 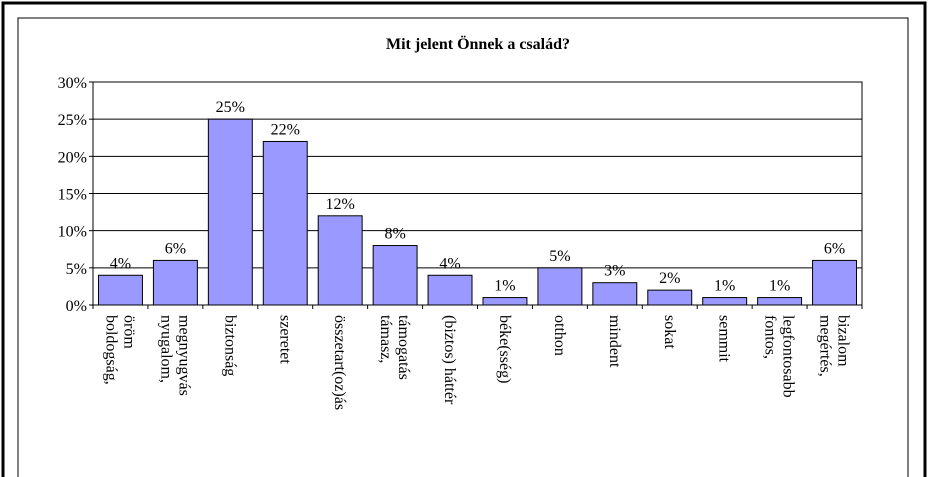 What do you see at coordinates (504, 349) in the screenshot?
I see `x-tick-label: béke(sség)` at bounding box center [504, 349].